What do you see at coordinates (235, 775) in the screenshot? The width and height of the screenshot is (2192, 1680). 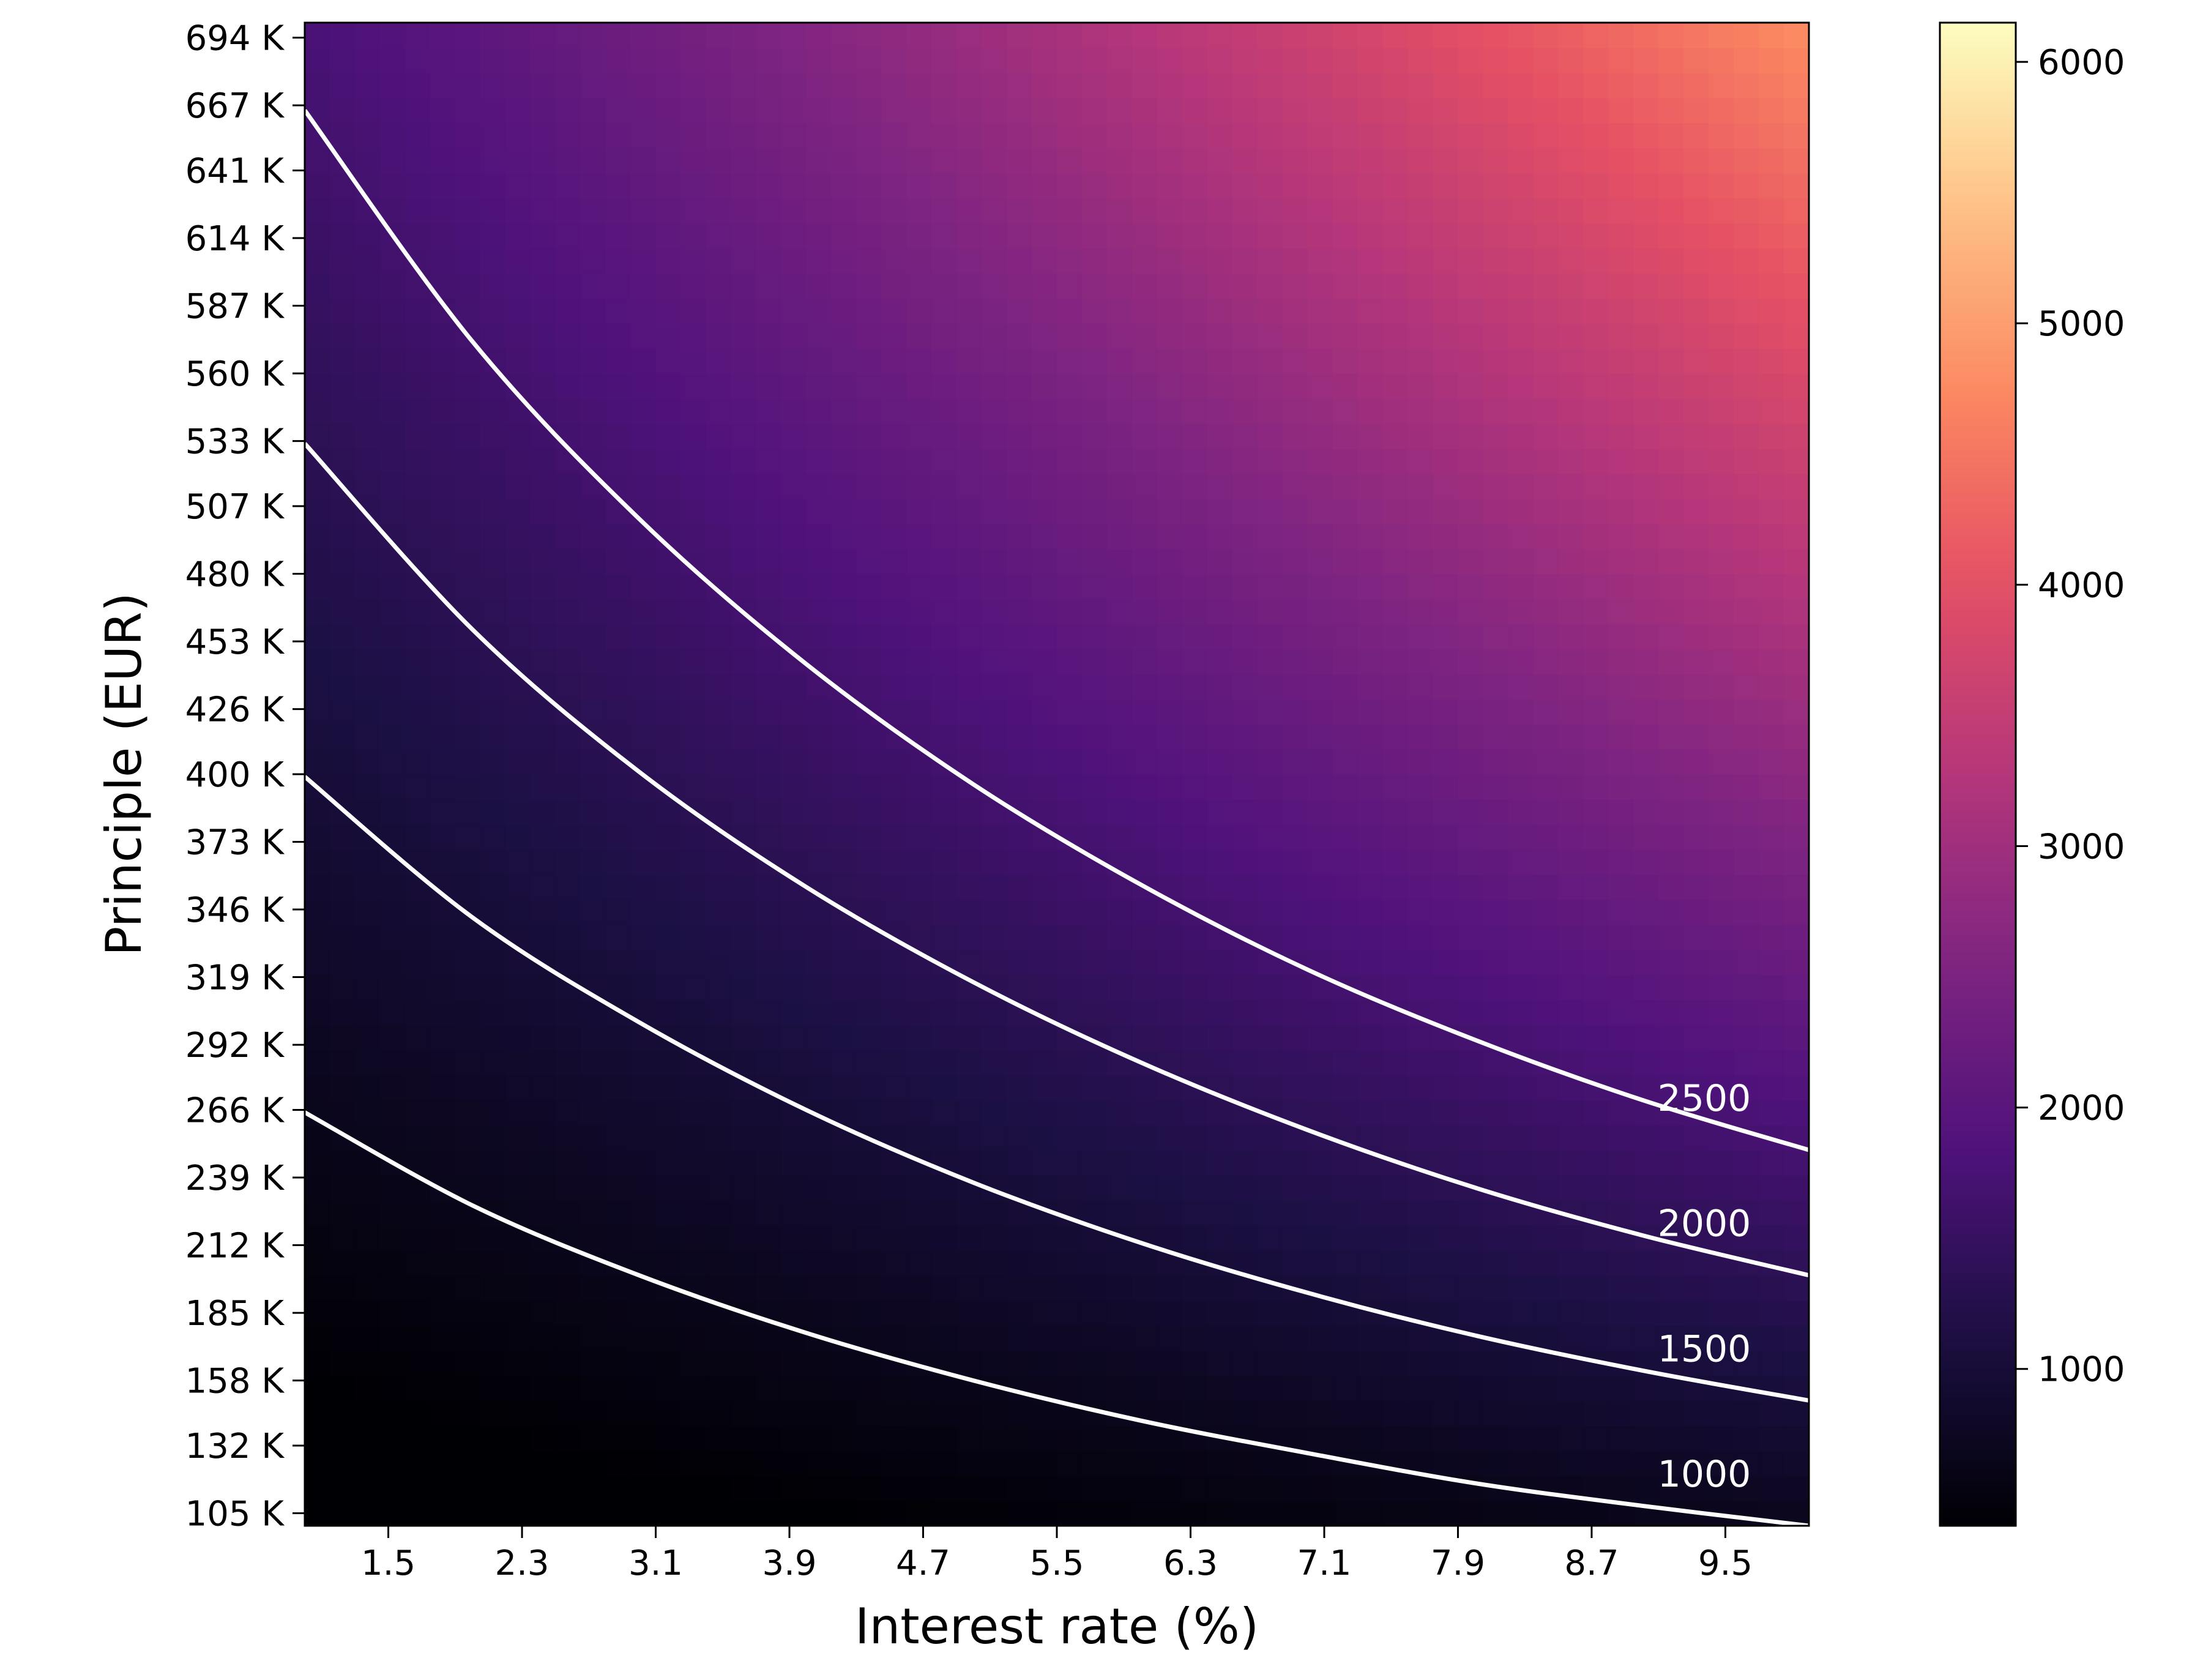 I see `y-tick-label: 400 K` at bounding box center [235, 775].